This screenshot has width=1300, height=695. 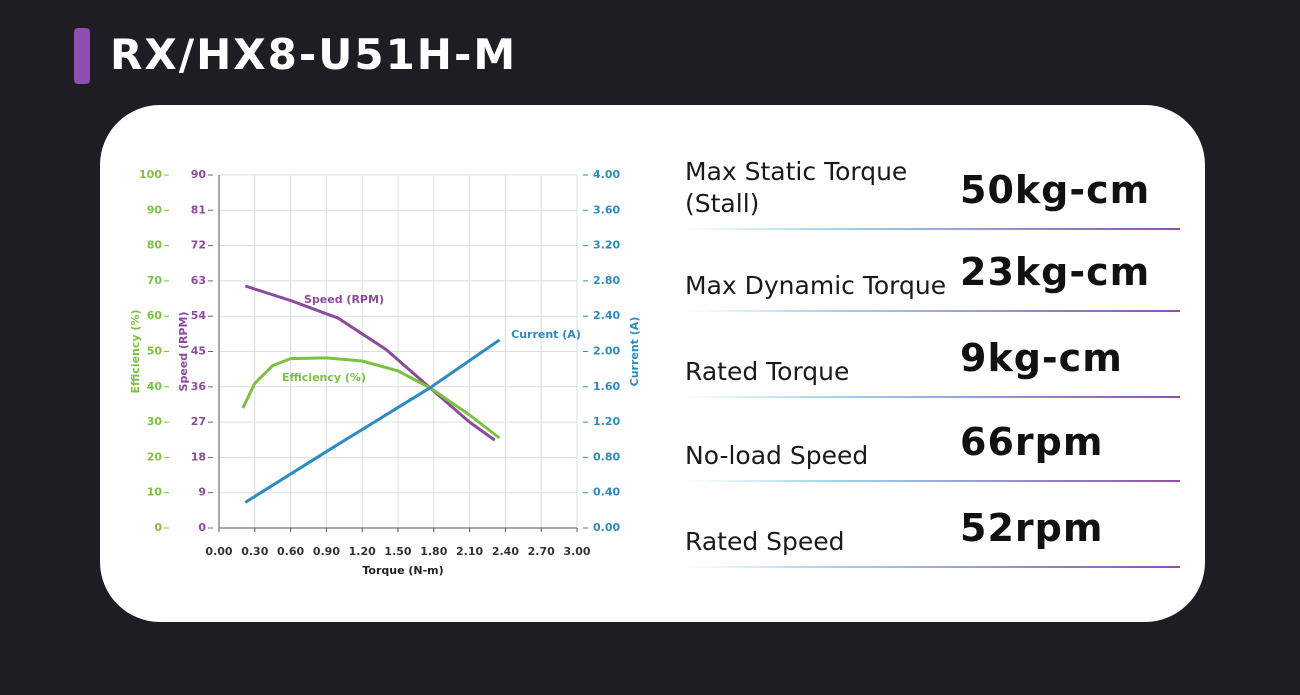 What do you see at coordinates (155, 209) in the screenshot?
I see `y3-tick-label: 90` at bounding box center [155, 209].